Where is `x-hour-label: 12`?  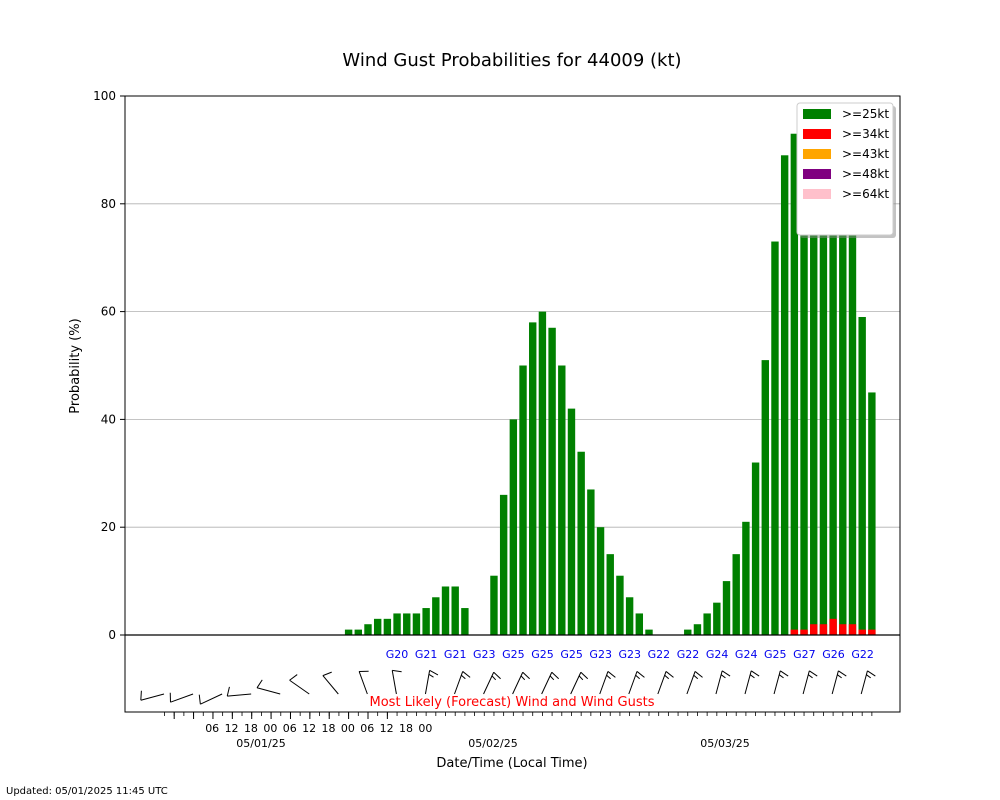 x-hour-label: 12 is located at coordinates (309, 728).